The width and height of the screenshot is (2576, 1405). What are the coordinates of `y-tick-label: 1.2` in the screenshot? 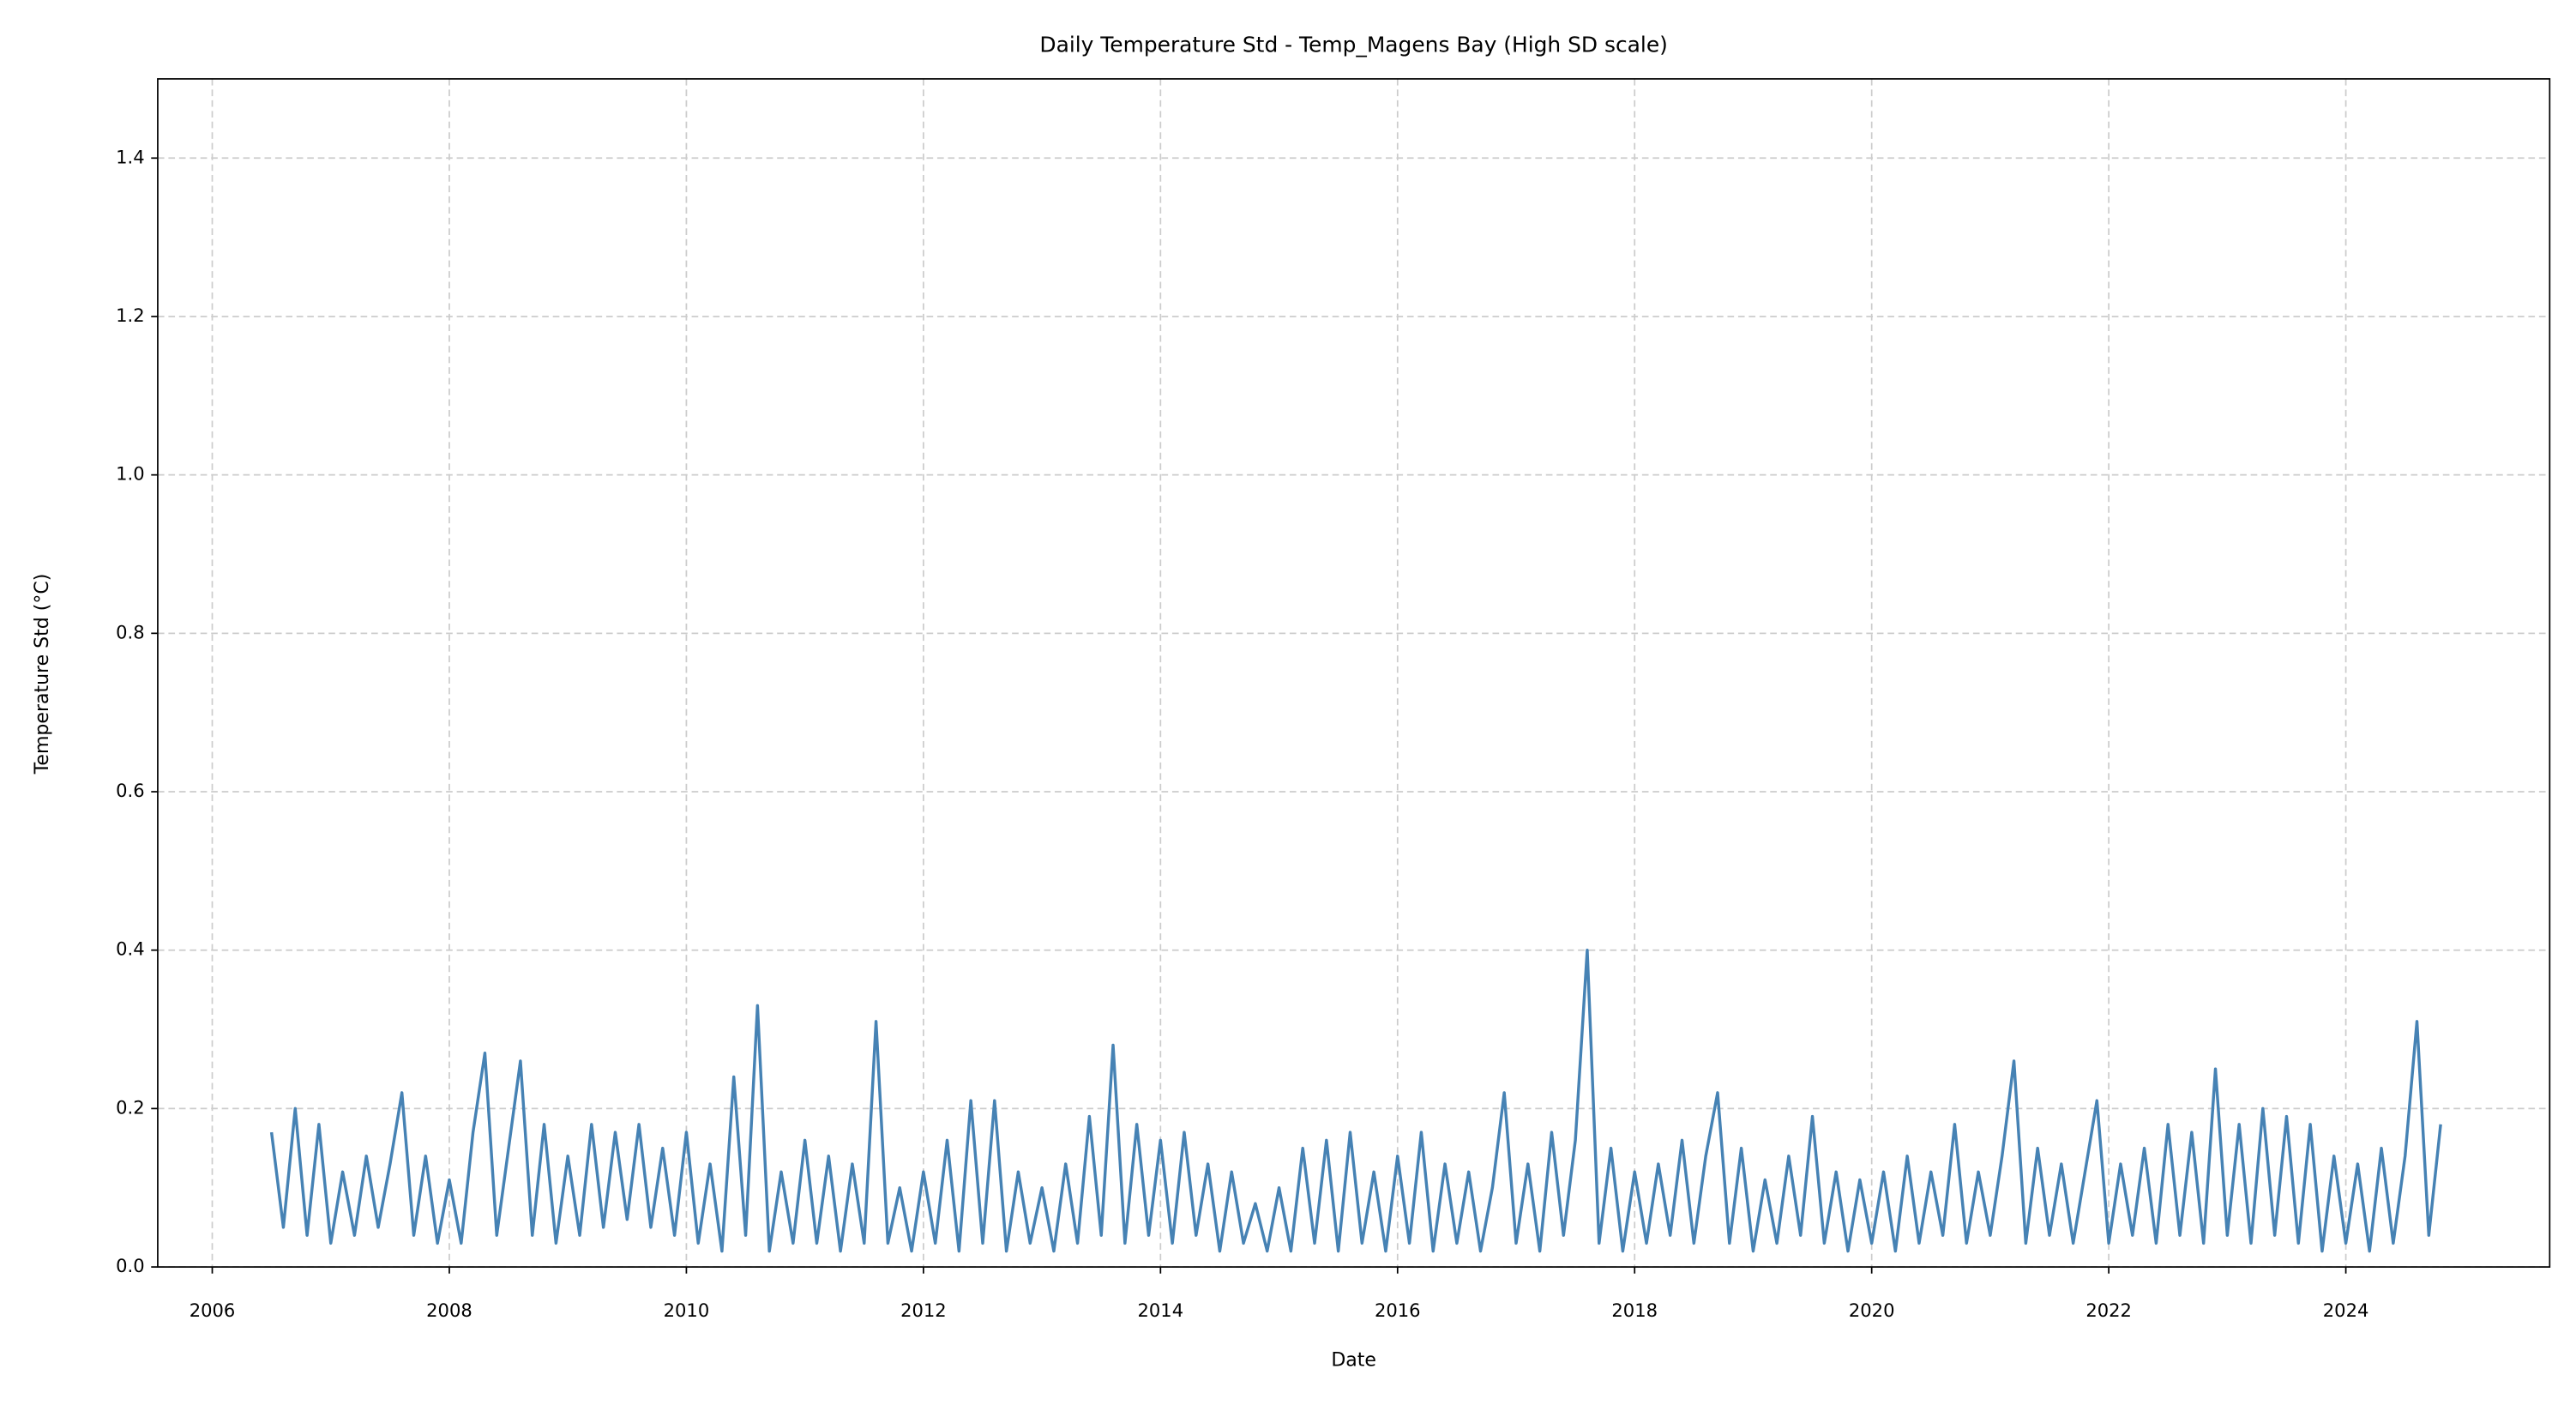 It's located at (130, 315).